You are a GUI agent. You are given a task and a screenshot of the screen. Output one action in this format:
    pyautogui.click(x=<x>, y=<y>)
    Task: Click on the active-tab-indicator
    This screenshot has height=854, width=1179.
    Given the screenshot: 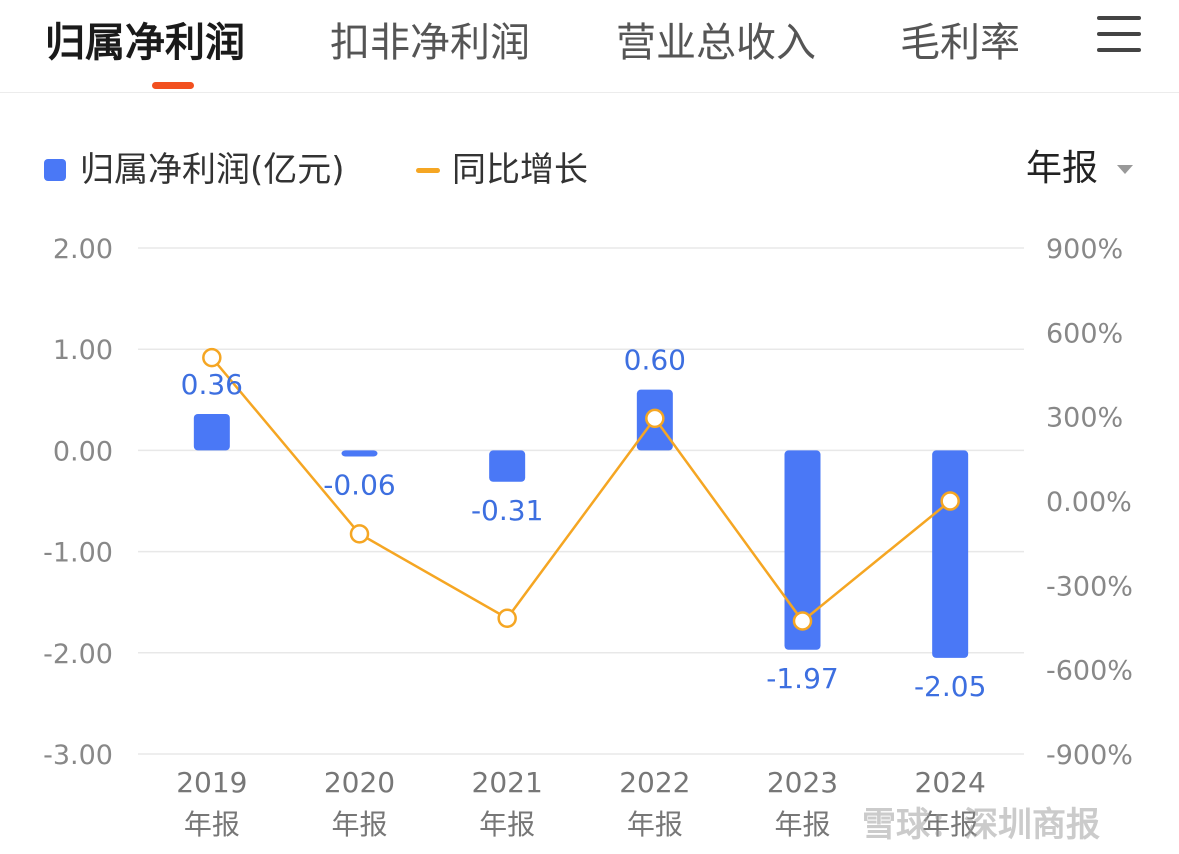 What is the action you would take?
    pyautogui.click(x=173, y=85)
    